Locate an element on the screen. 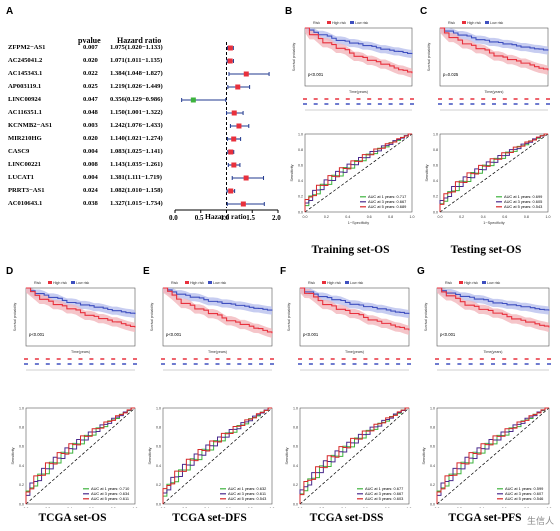 The width and height of the screenshot is (560, 531). forest-gene-label: AC116351.1 is located at coordinates (25, 112).